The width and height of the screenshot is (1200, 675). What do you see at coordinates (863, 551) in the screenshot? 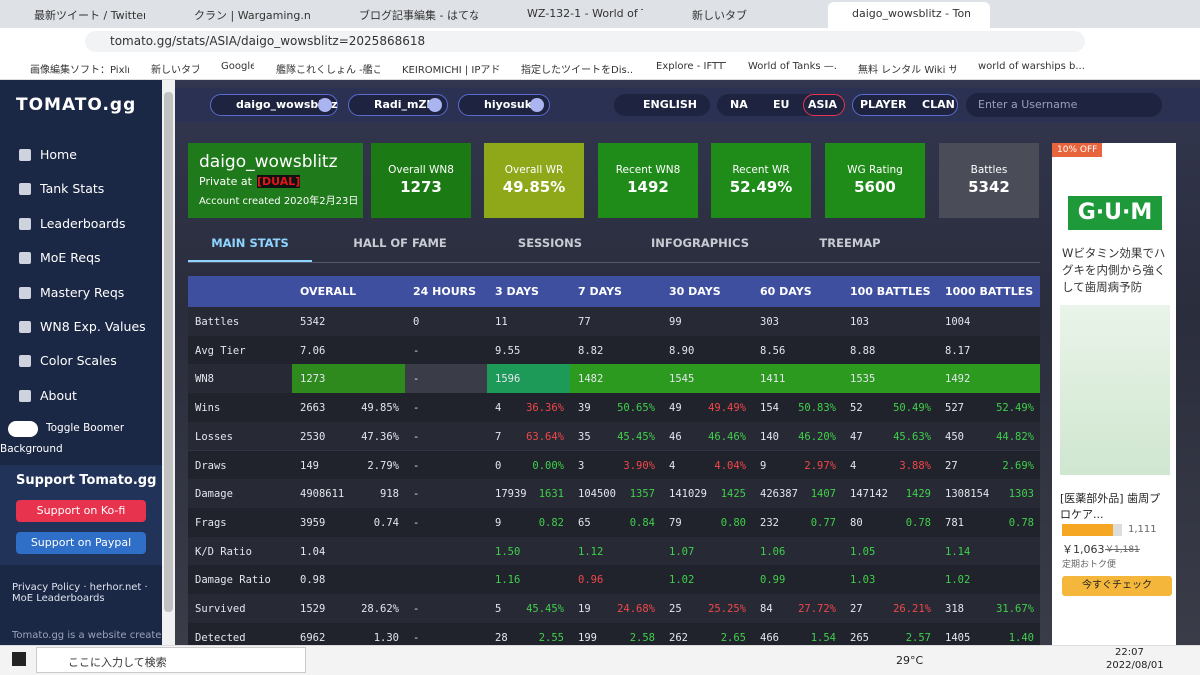
I see `cell-value: 1.05` at bounding box center [863, 551].